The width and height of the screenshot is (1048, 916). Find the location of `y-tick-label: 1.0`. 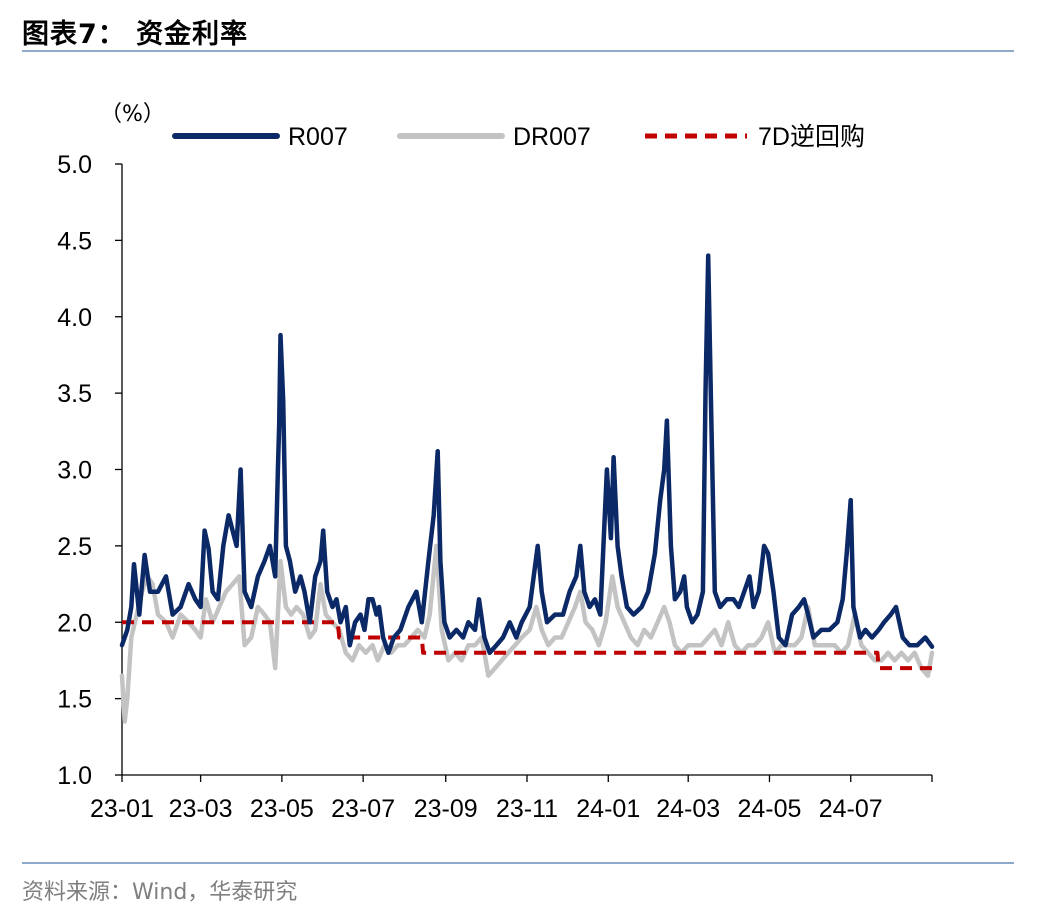

y-tick-label: 1.0 is located at coordinates (74, 776).